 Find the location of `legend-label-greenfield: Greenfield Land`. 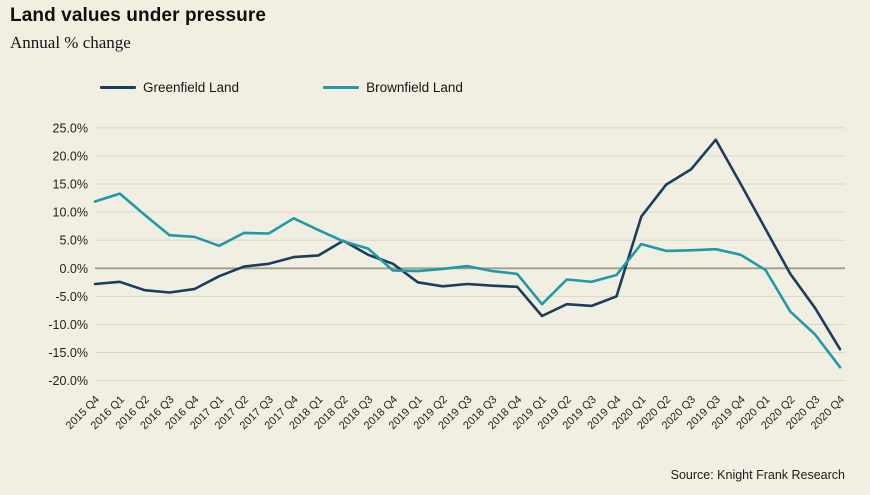

legend-label-greenfield: Greenfield Land is located at coordinates (191, 87).